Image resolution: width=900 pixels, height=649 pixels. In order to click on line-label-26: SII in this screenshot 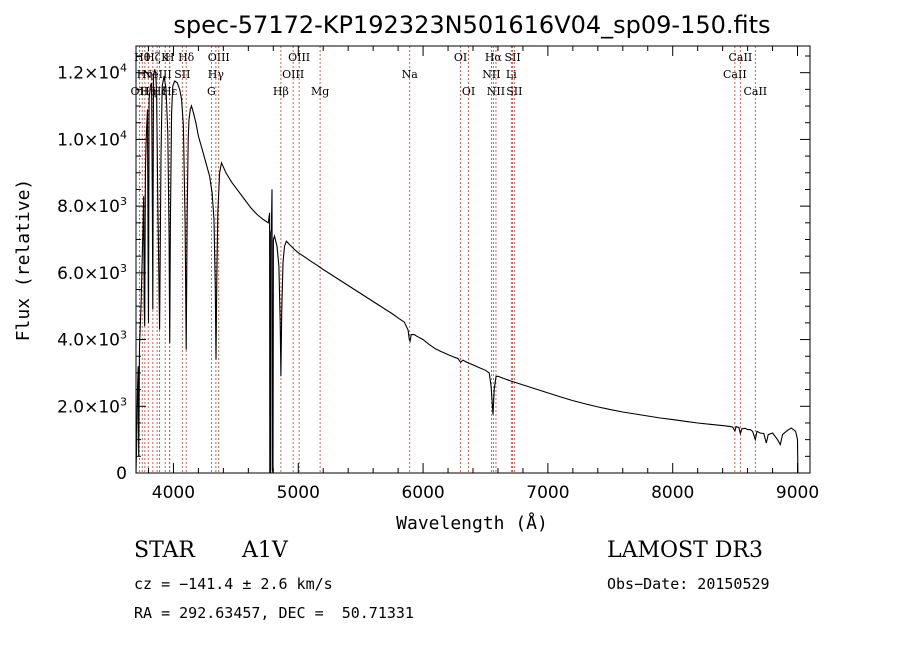, I will do `click(512, 57)`.